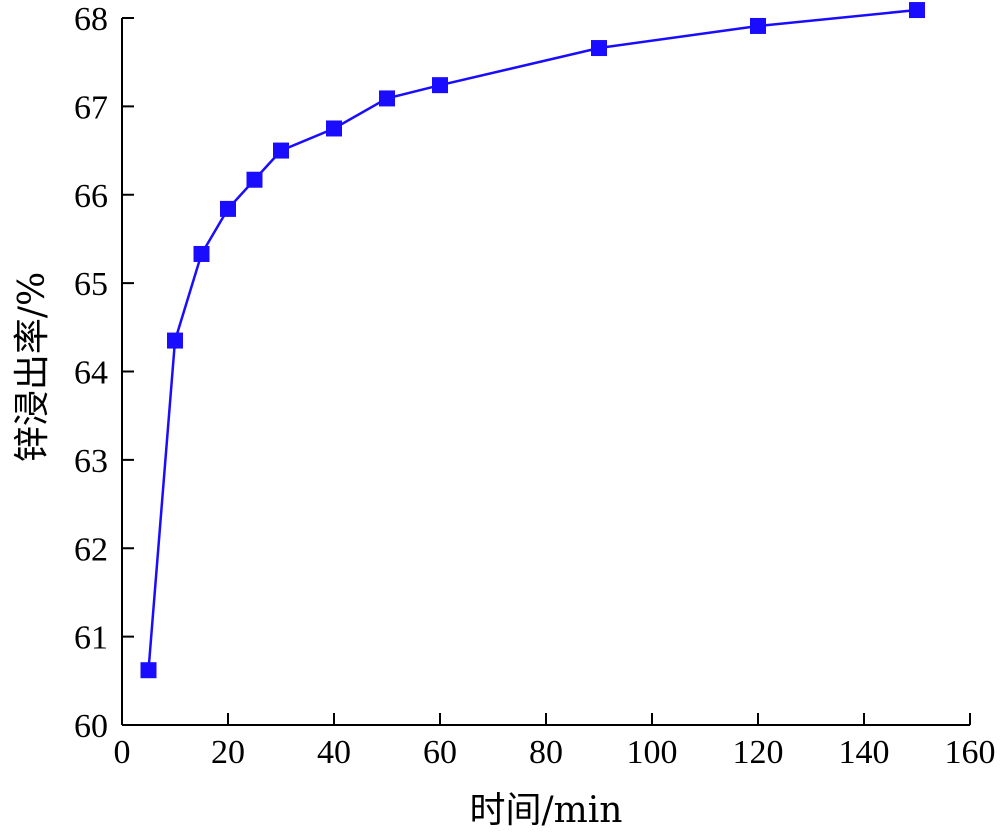  Describe the element at coordinates (91, 638) in the screenshot. I see `y-tick-label: 61` at that location.